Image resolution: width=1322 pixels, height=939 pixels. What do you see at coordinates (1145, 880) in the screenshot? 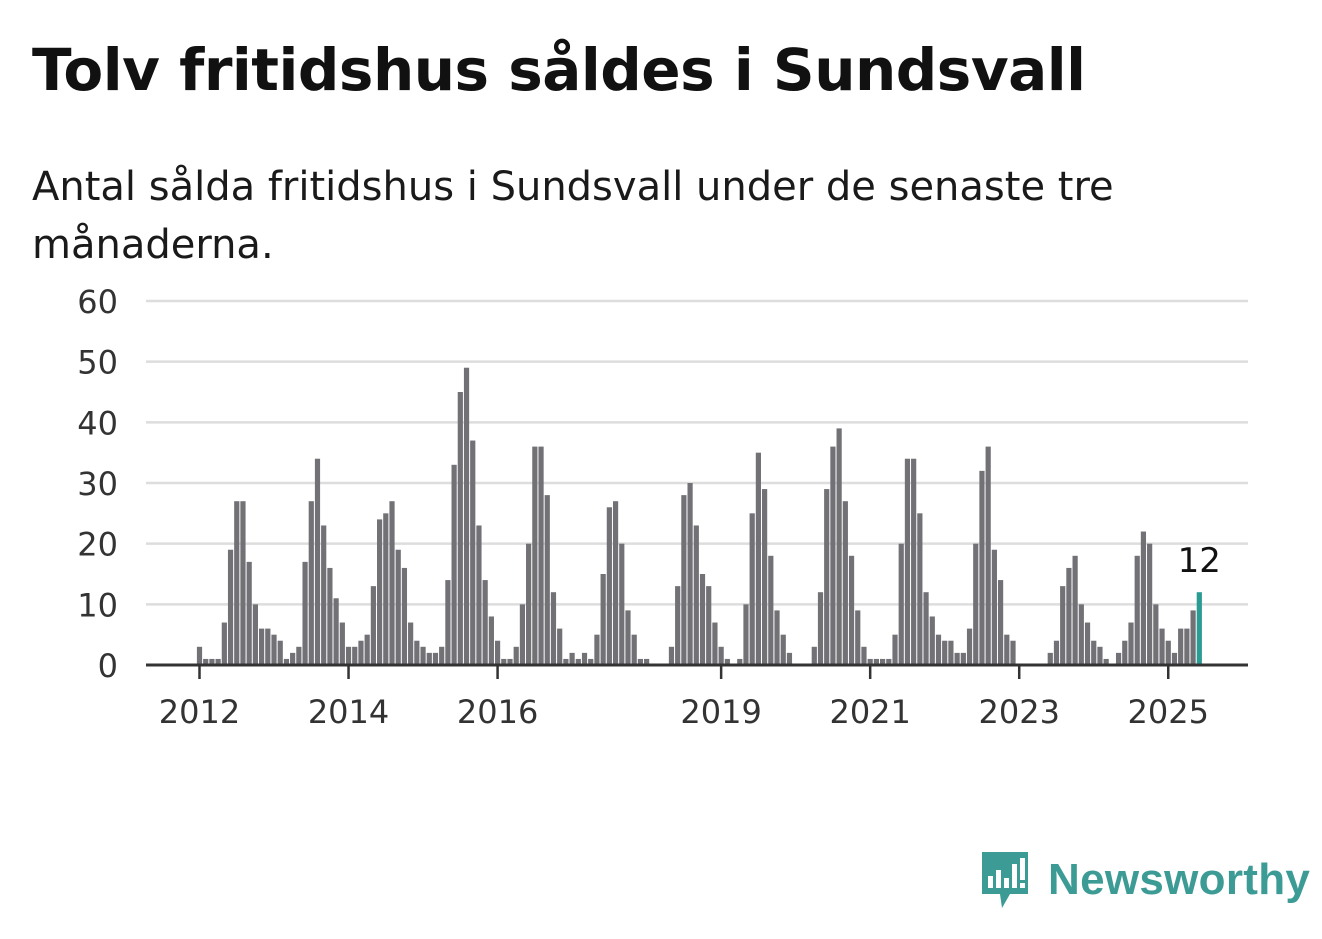
I see `newsworthy-brand: Newsworthy` at bounding box center [1145, 880].